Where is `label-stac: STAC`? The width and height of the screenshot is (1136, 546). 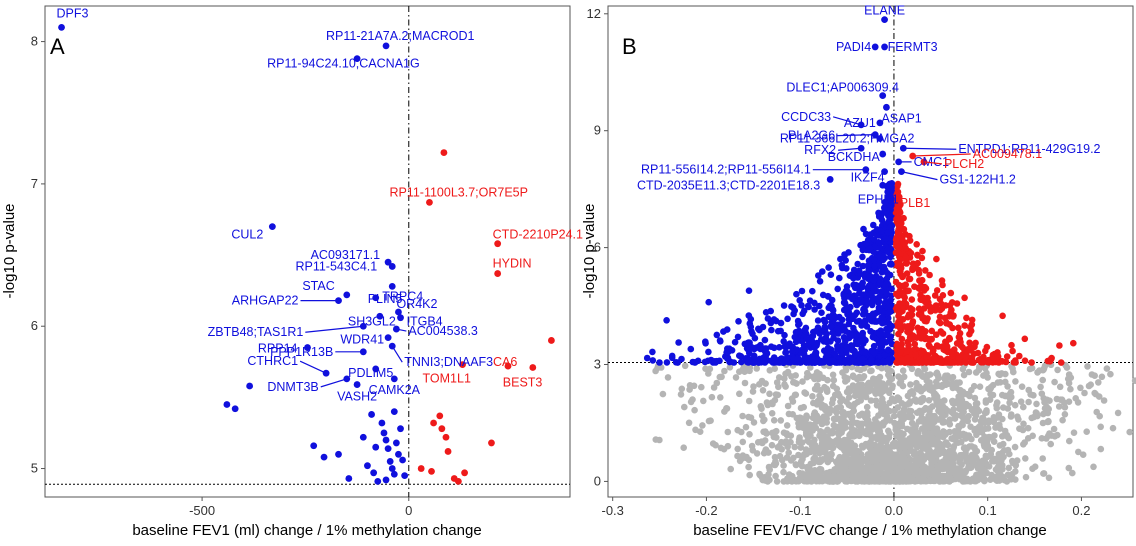
label-stac: STAC is located at coordinates (318, 286).